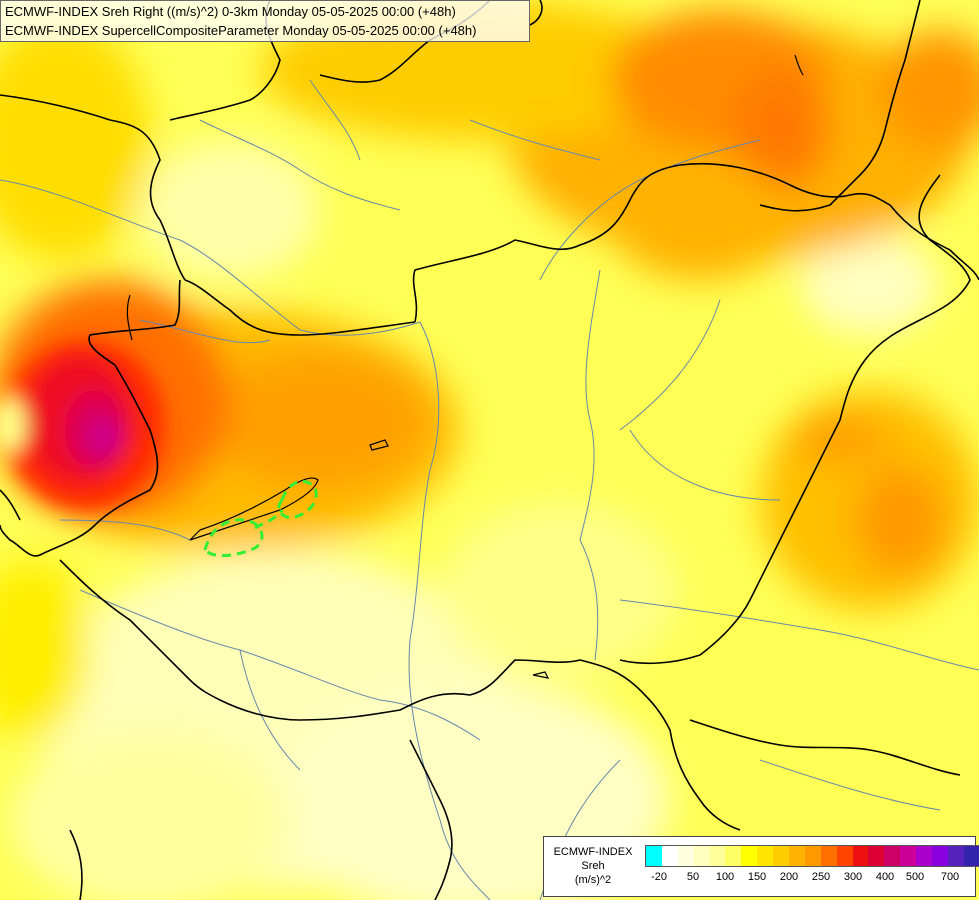 This screenshot has width=979, height=900. What do you see at coordinates (810, 879) in the screenshot?
I see `legend-ticks: -20 50 100 150 200 250 300 400 500 700` at bounding box center [810, 879].